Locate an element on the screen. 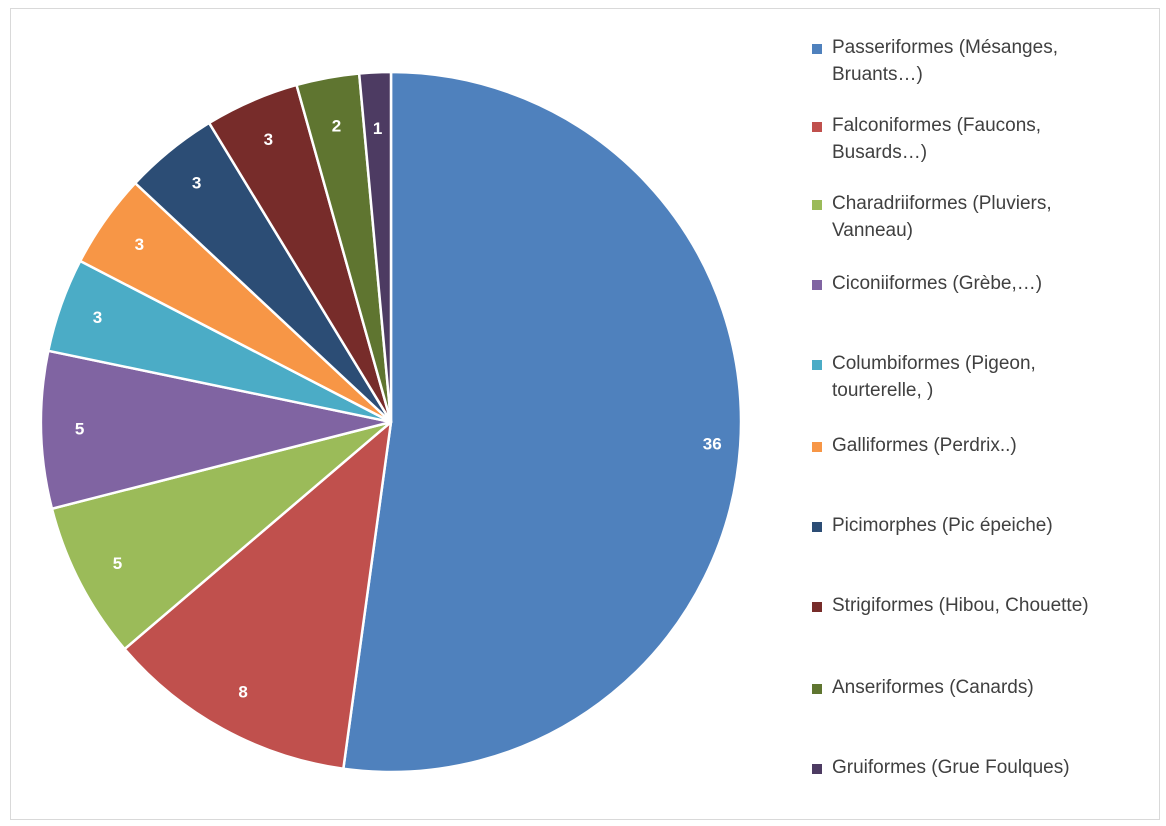  legend-item: Columbiformes (Pigeon, tourterelle, ) is located at coordinates (982, 377).